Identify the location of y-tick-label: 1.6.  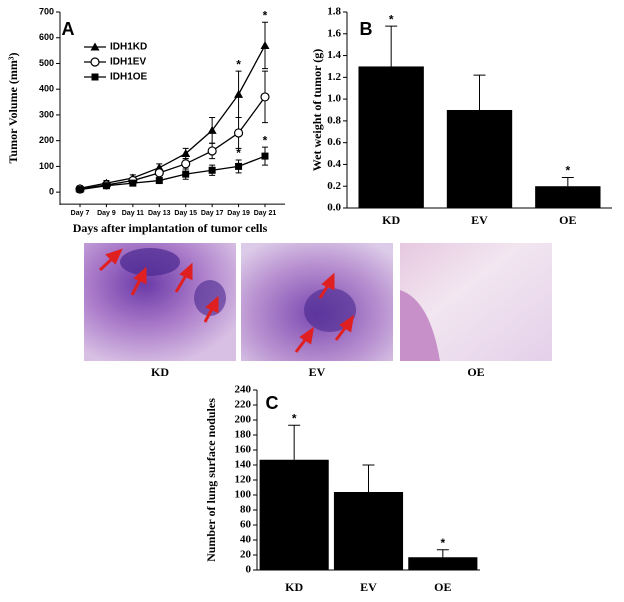
(334, 33).